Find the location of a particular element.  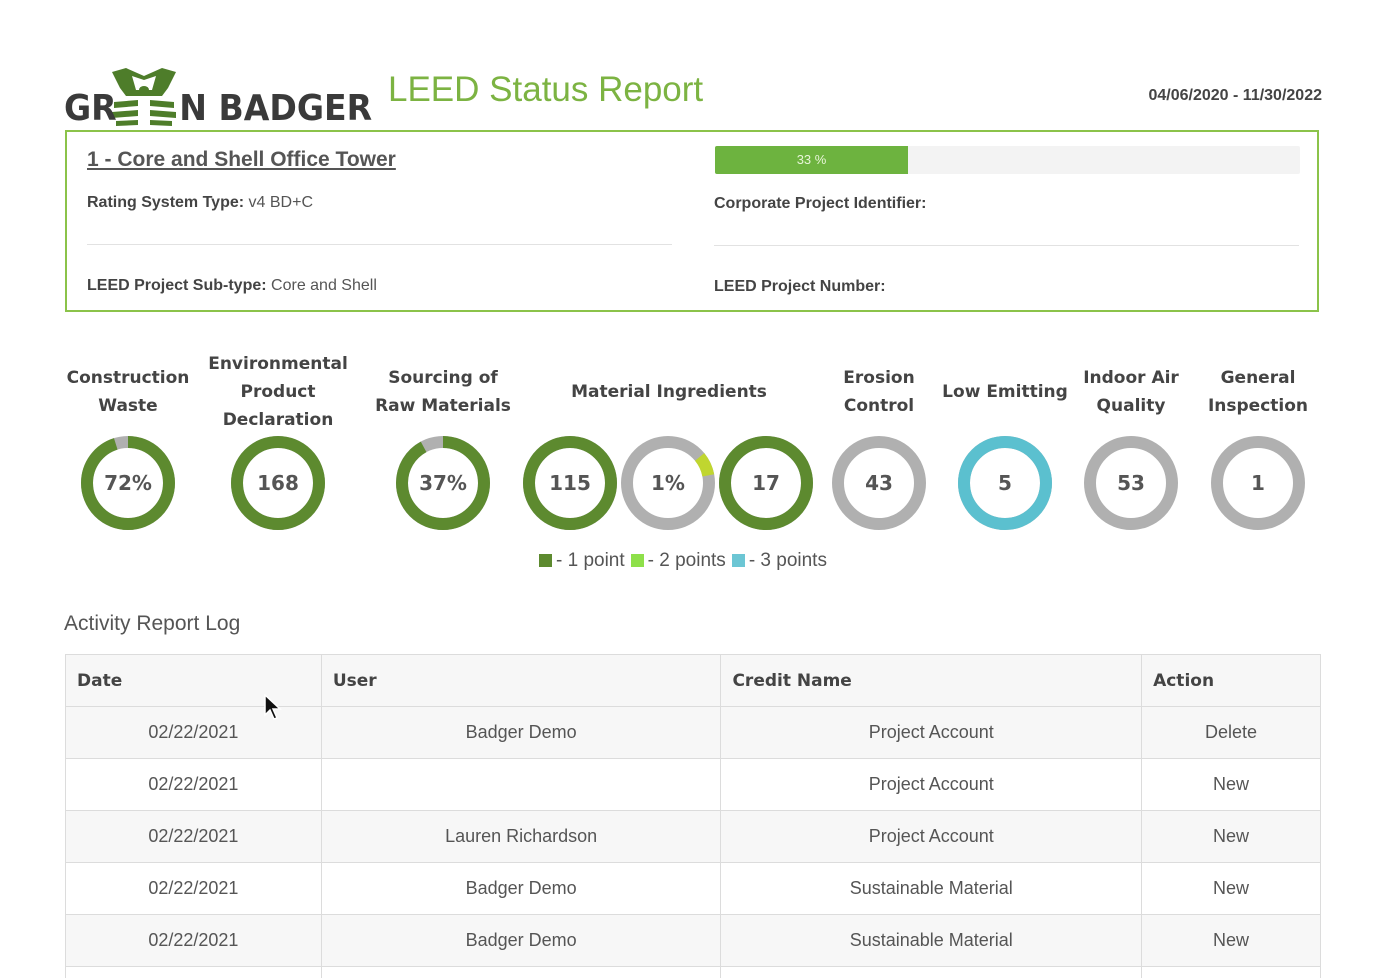

project-number-field: LEED Project Number: is located at coordinates (800, 287).